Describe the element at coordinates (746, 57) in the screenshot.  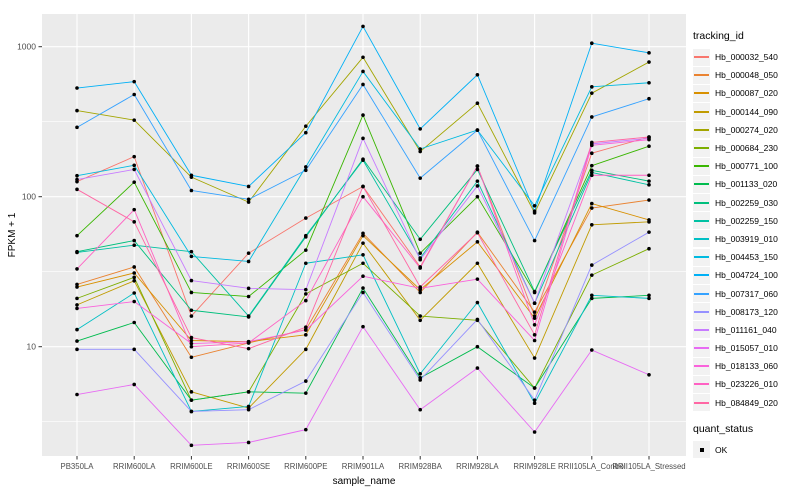
I see `legend-label: Hb_000032_540` at that location.